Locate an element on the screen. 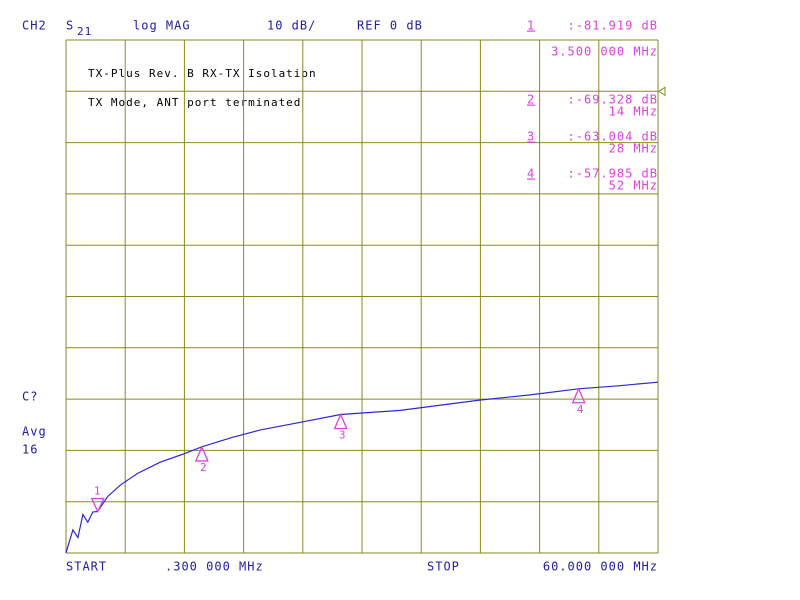  stop-label: STOP is located at coordinates (443, 567).